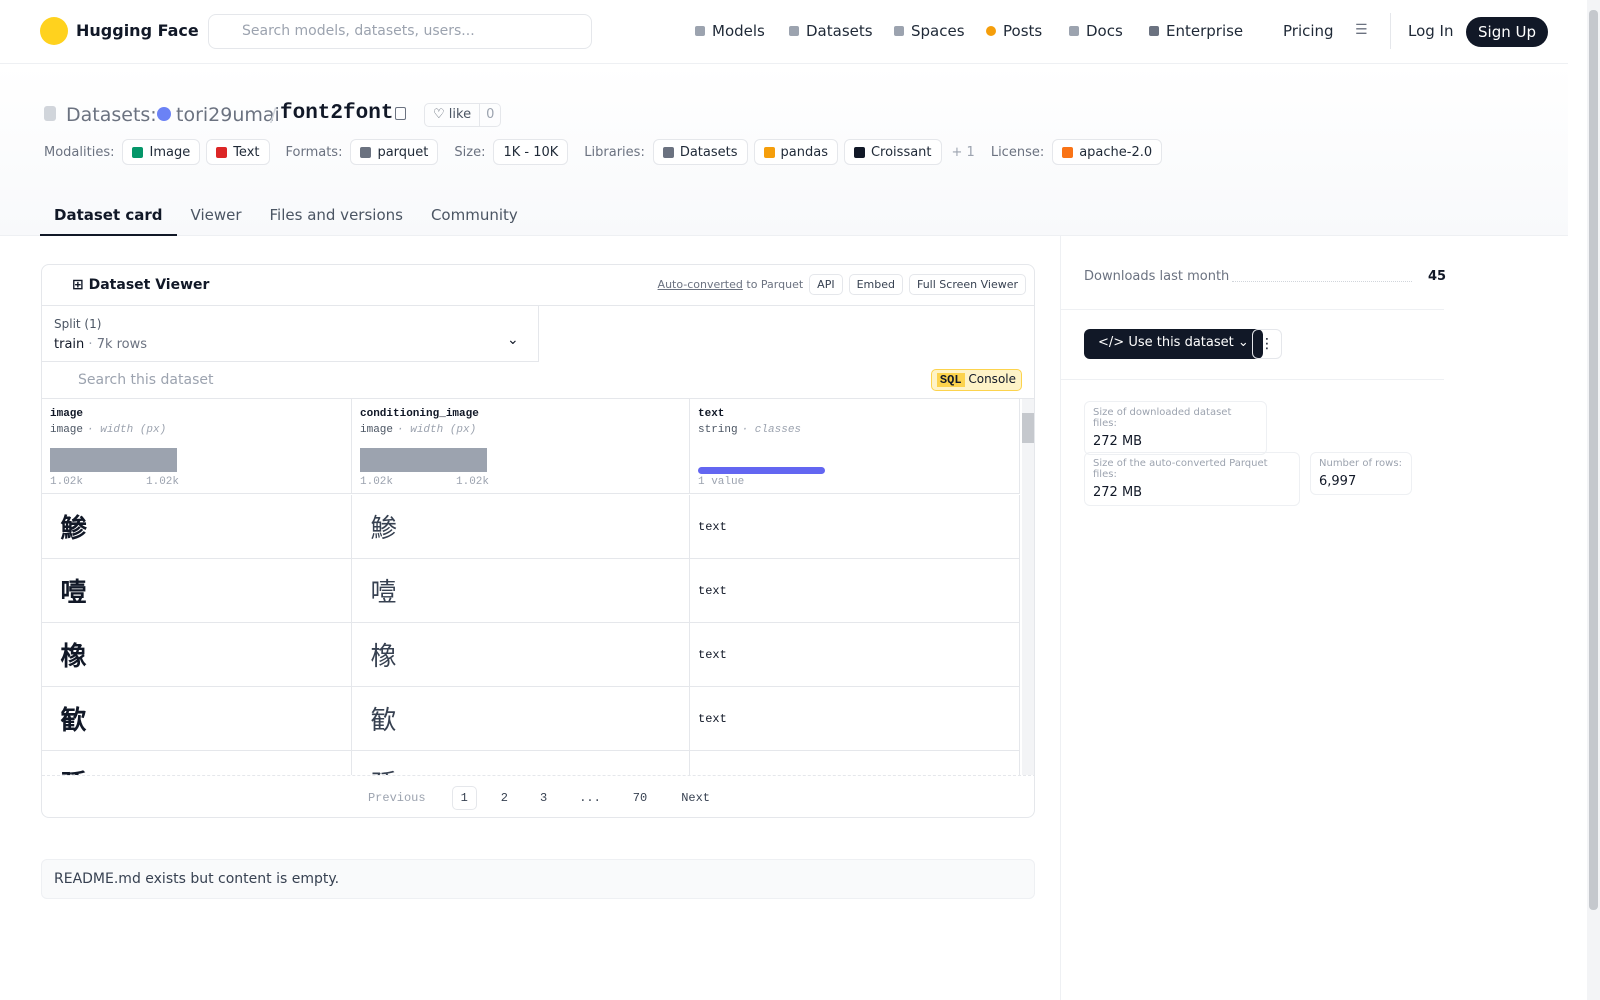 This screenshot has width=1600, height=1000. I want to click on next-page: Next, so click(696, 797).